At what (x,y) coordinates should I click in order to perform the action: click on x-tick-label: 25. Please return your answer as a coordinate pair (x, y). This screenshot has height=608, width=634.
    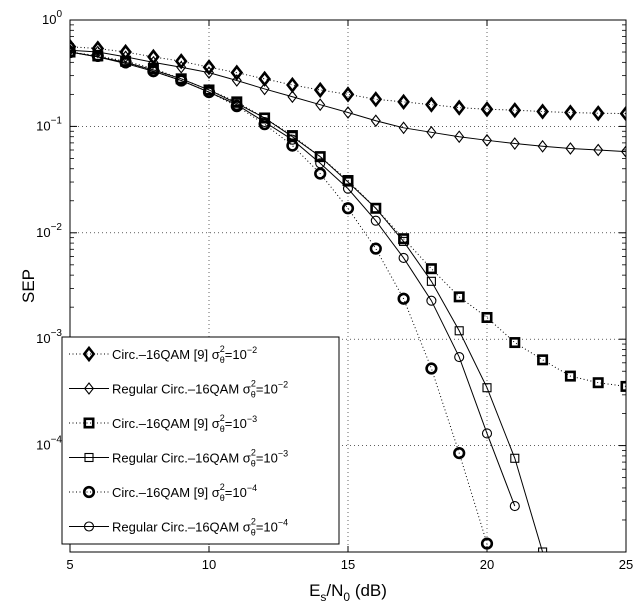
    Looking at the image, I should click on (626, 564).